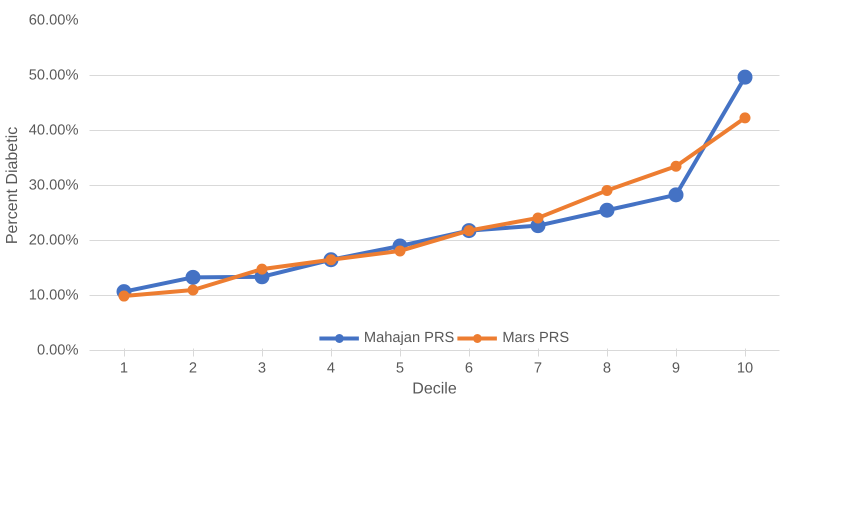  What do you see at coordinates (676, 368) in the screenshot?
I see `x-tick-label: 9` at bounding box center [676, 368].